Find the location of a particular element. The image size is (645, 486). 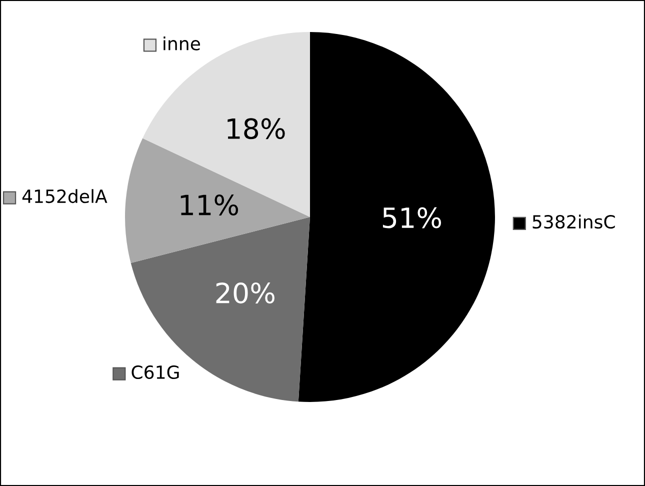

data-label: 20% is located at coordinates (245, 293).